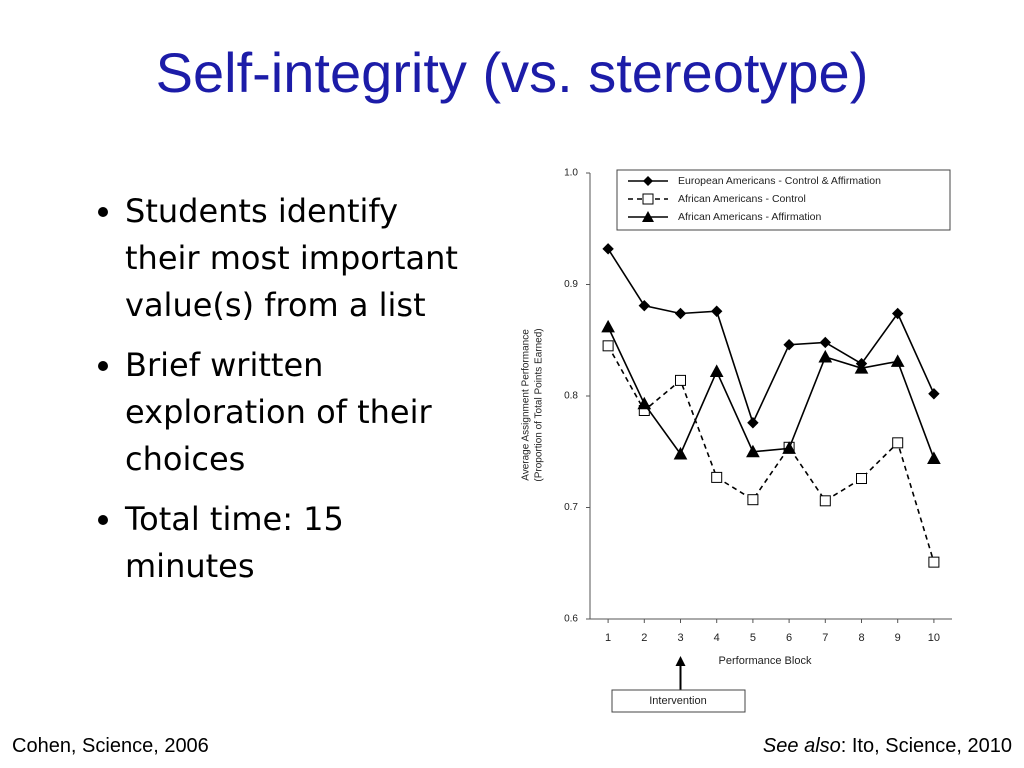  I want to click on annotation-box, so click(678, 701).